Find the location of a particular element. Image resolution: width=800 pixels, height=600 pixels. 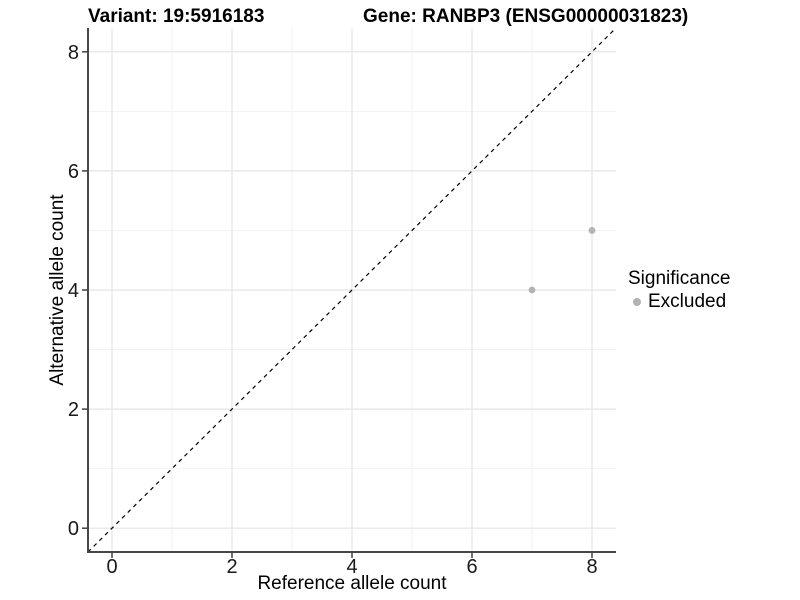

legend: Significance Excluded is located at coordinates (679, 290).